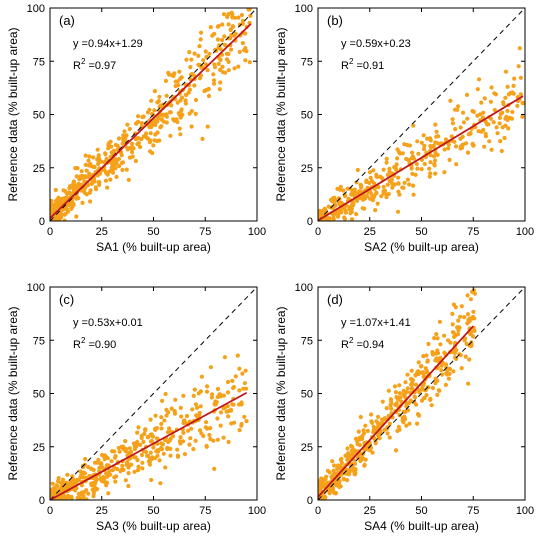 This screenshot has width=550, height=543. Describe the element at coordinates (108, 323) in the screenshot. I see `regression-equation: y =0.53x+0.01` at that location.